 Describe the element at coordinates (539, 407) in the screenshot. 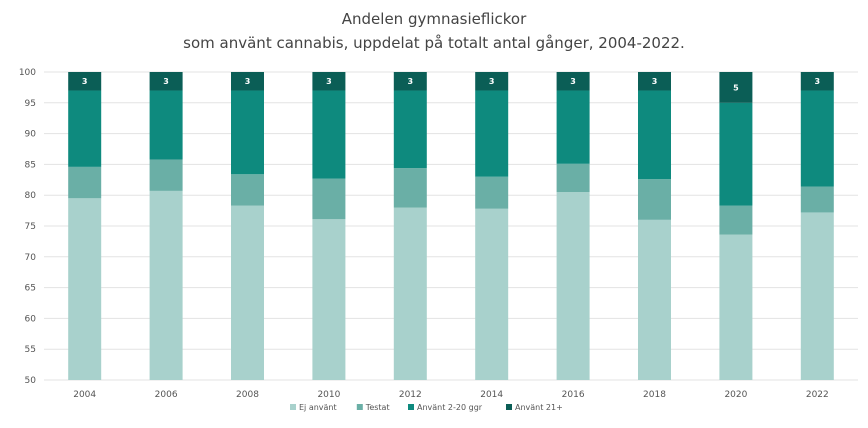

I see `legend-label: Använt 21+` at that location.